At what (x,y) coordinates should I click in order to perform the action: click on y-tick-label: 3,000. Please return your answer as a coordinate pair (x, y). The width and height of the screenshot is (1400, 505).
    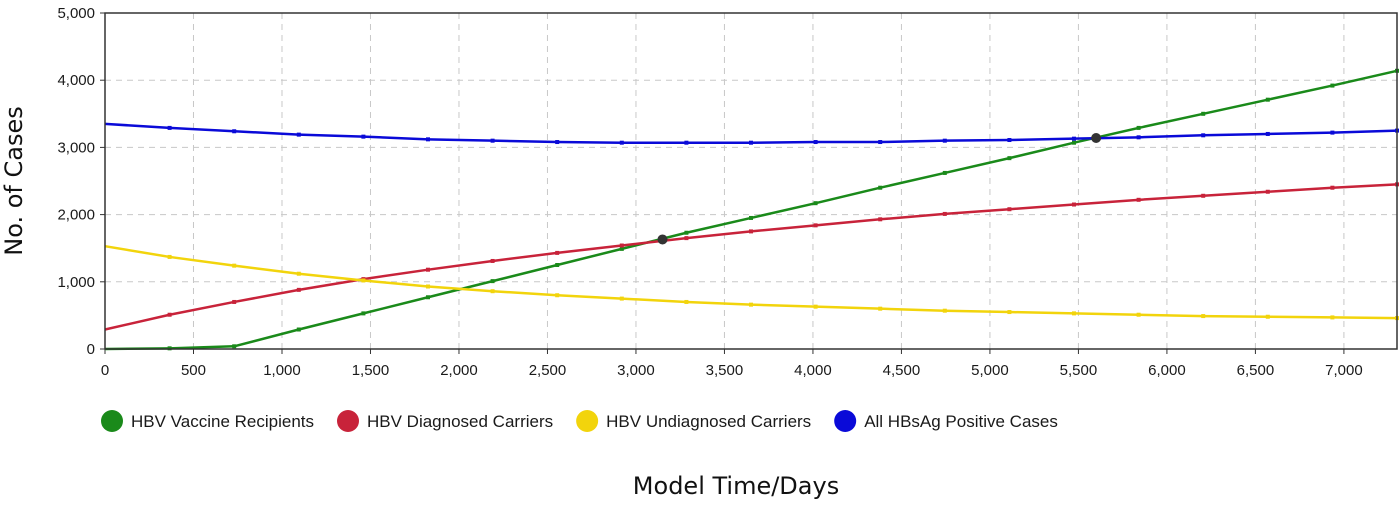
    Looking at the image, I should click on (76, 147).